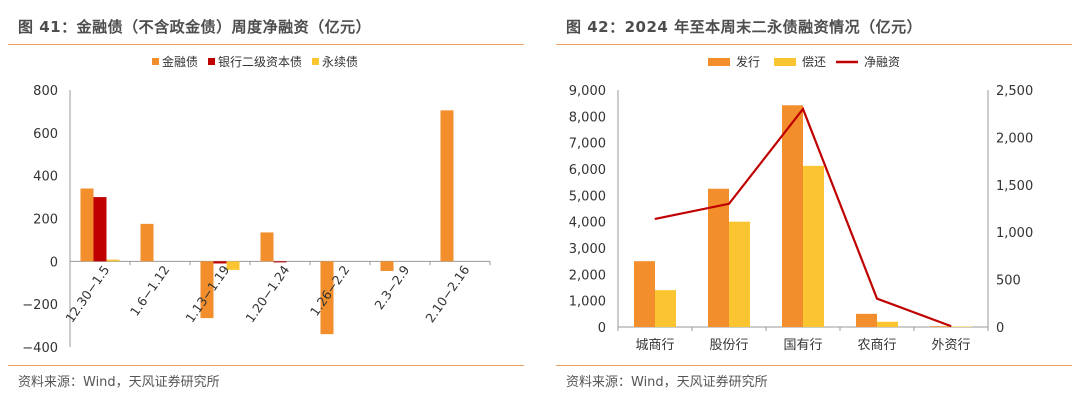 This screenshot has height=402, width=1080. Describe the element at coordinates (147, 242) in the screenshot. I see `bar-金融债-2` at that location.